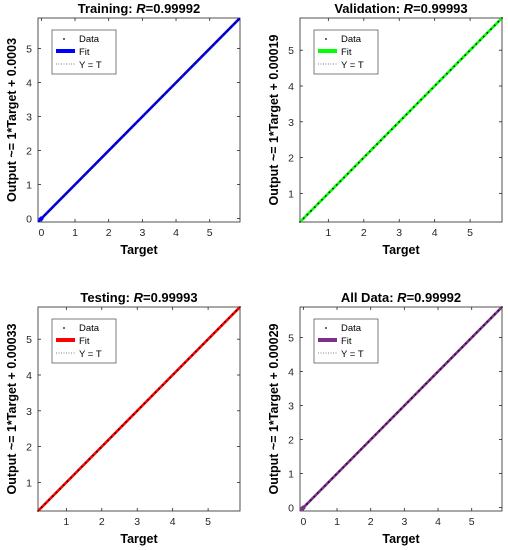 The image size is (508, 550). I want to click on y-tick-label: 4, so click(29, 84).